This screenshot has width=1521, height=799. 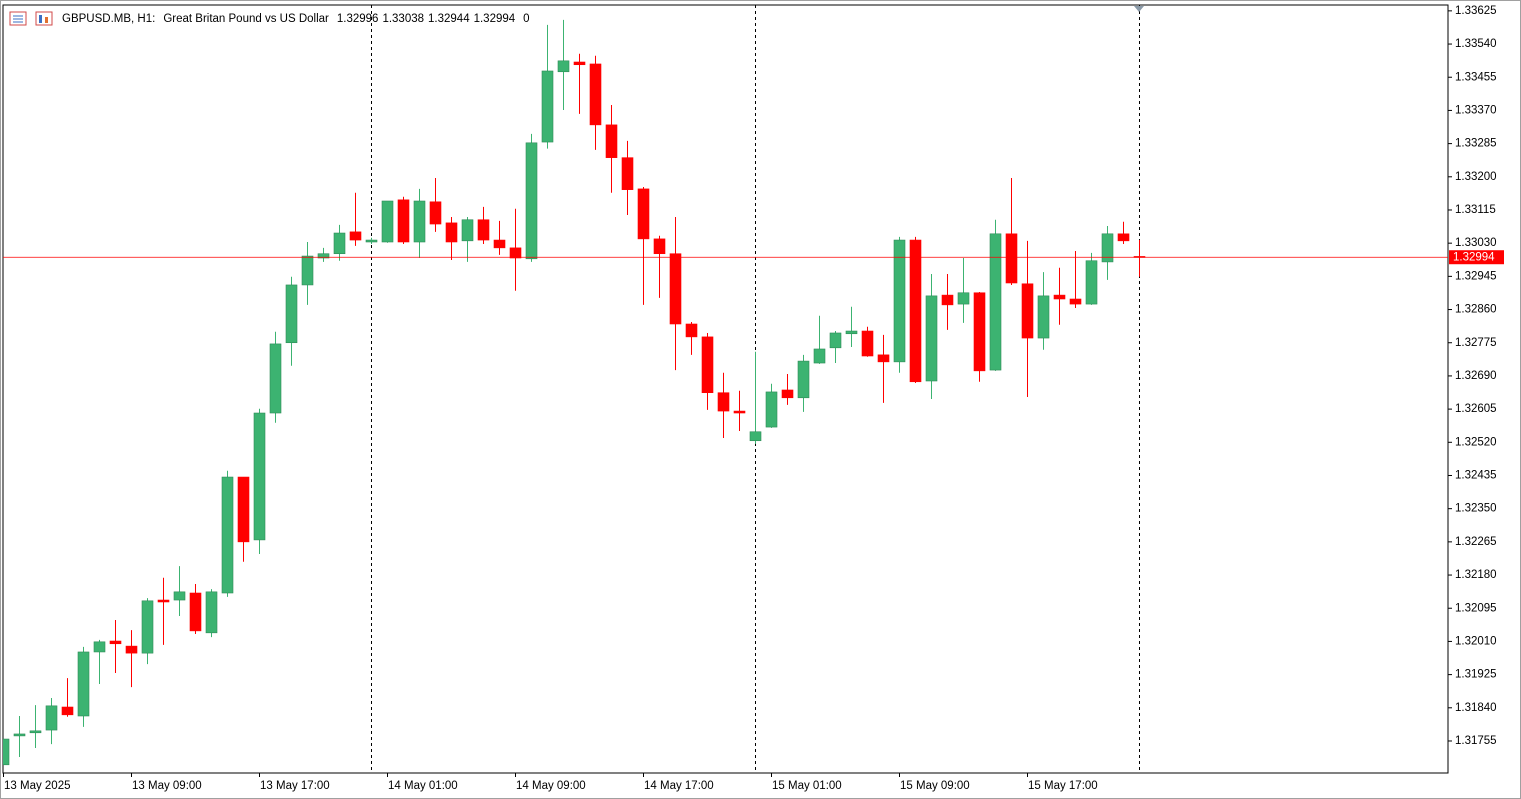 I want to click on icon, so click(x=44, y=18).